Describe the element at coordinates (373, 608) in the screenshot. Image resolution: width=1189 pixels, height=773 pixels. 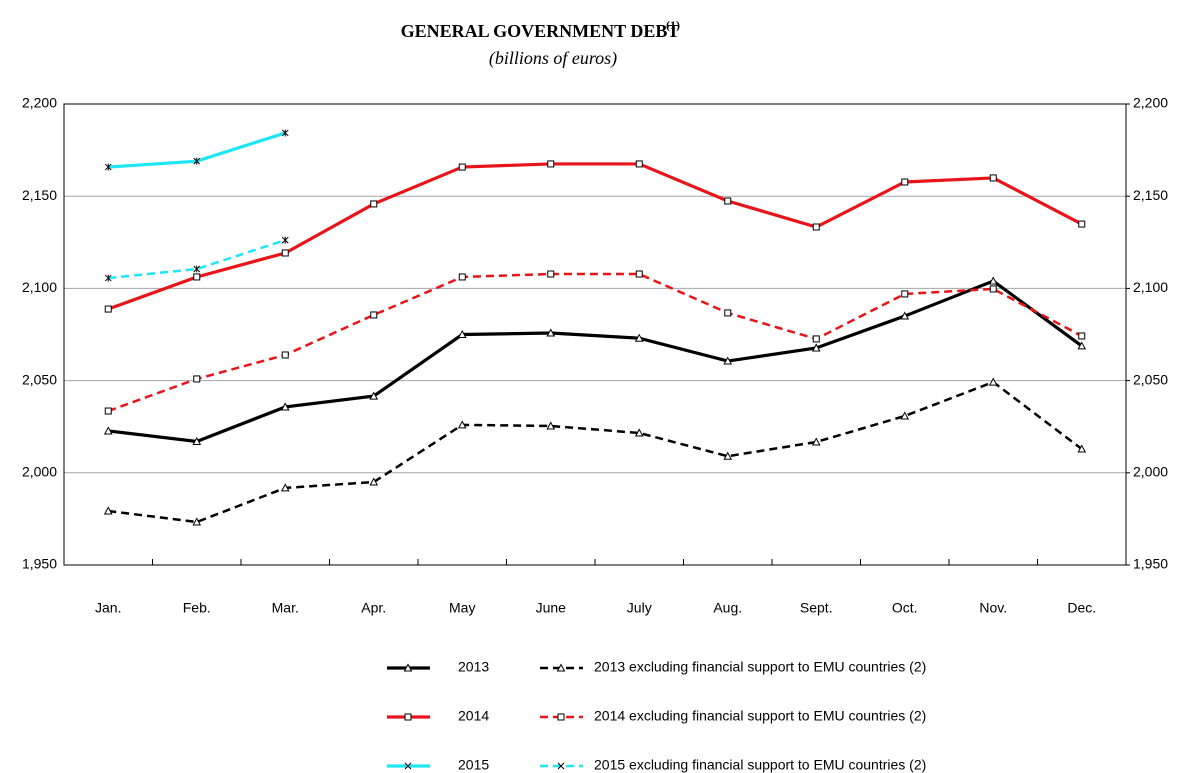
I see `x-tick-label: Apr.` at that location.